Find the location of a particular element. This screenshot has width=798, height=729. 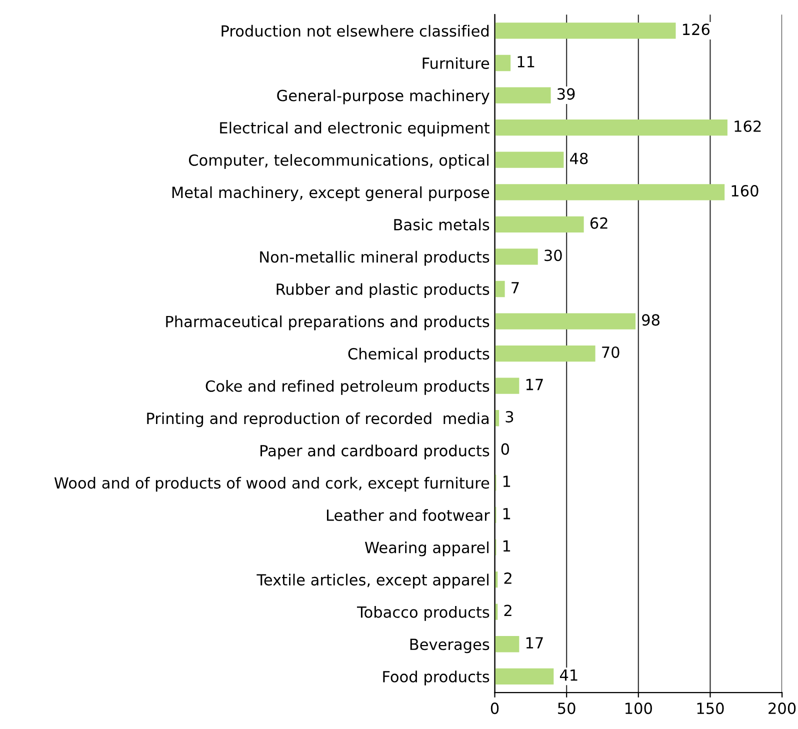

x-tick-label: 150 is located at coordinates (710, 708).